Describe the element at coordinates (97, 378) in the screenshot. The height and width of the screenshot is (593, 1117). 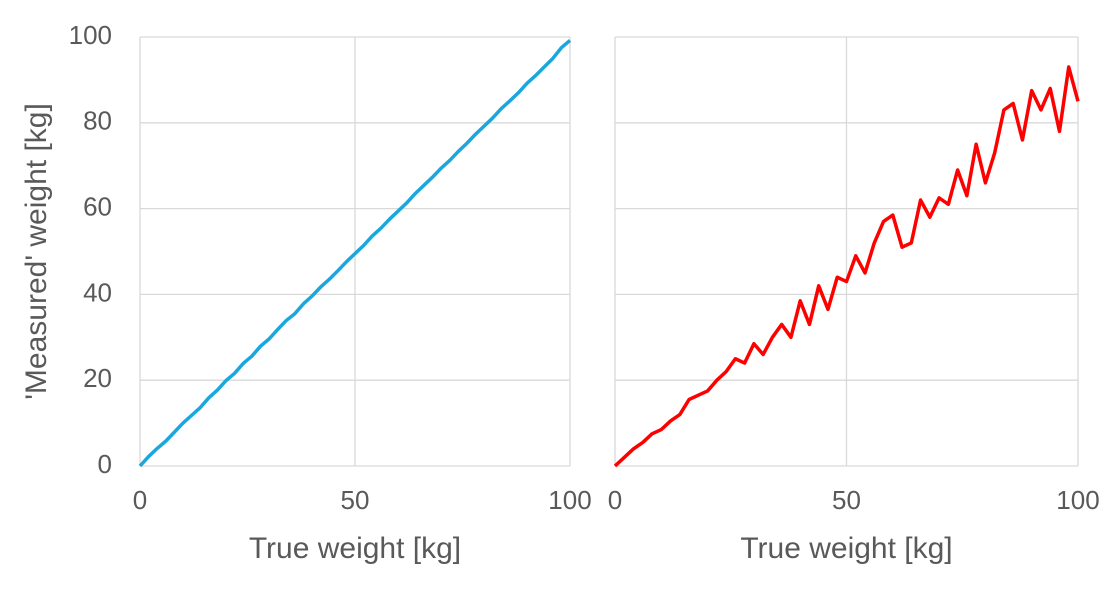
I see `y-tick-label: 20` at that location.